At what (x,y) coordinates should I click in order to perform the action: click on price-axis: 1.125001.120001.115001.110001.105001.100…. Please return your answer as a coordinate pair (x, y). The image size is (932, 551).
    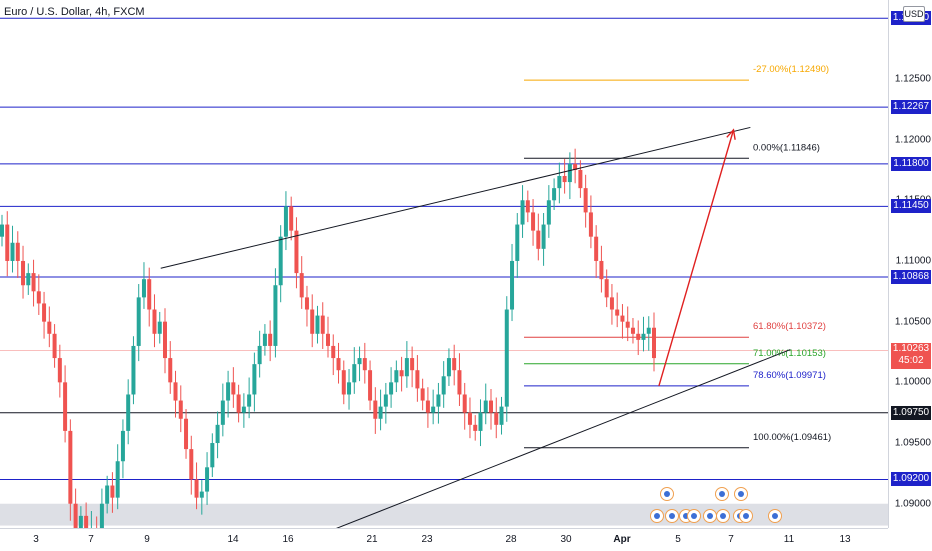
    Looking at the image, I should click on (910, 264).